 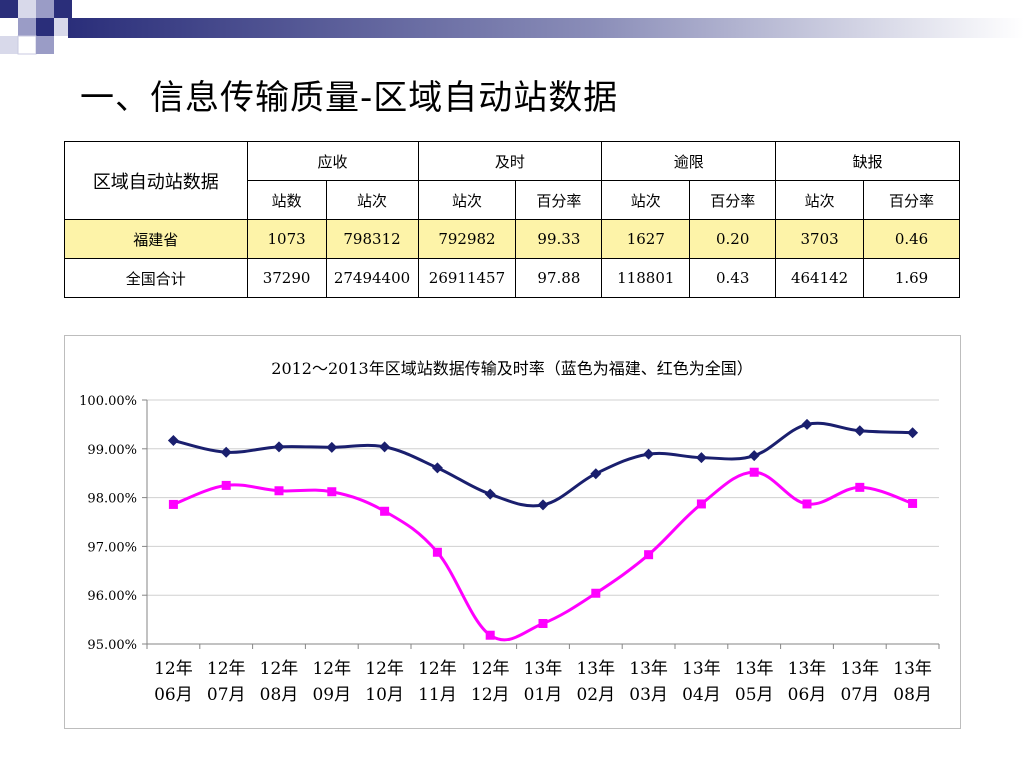 I want to click on row-label: 福建省, so click(x=156, y=239).